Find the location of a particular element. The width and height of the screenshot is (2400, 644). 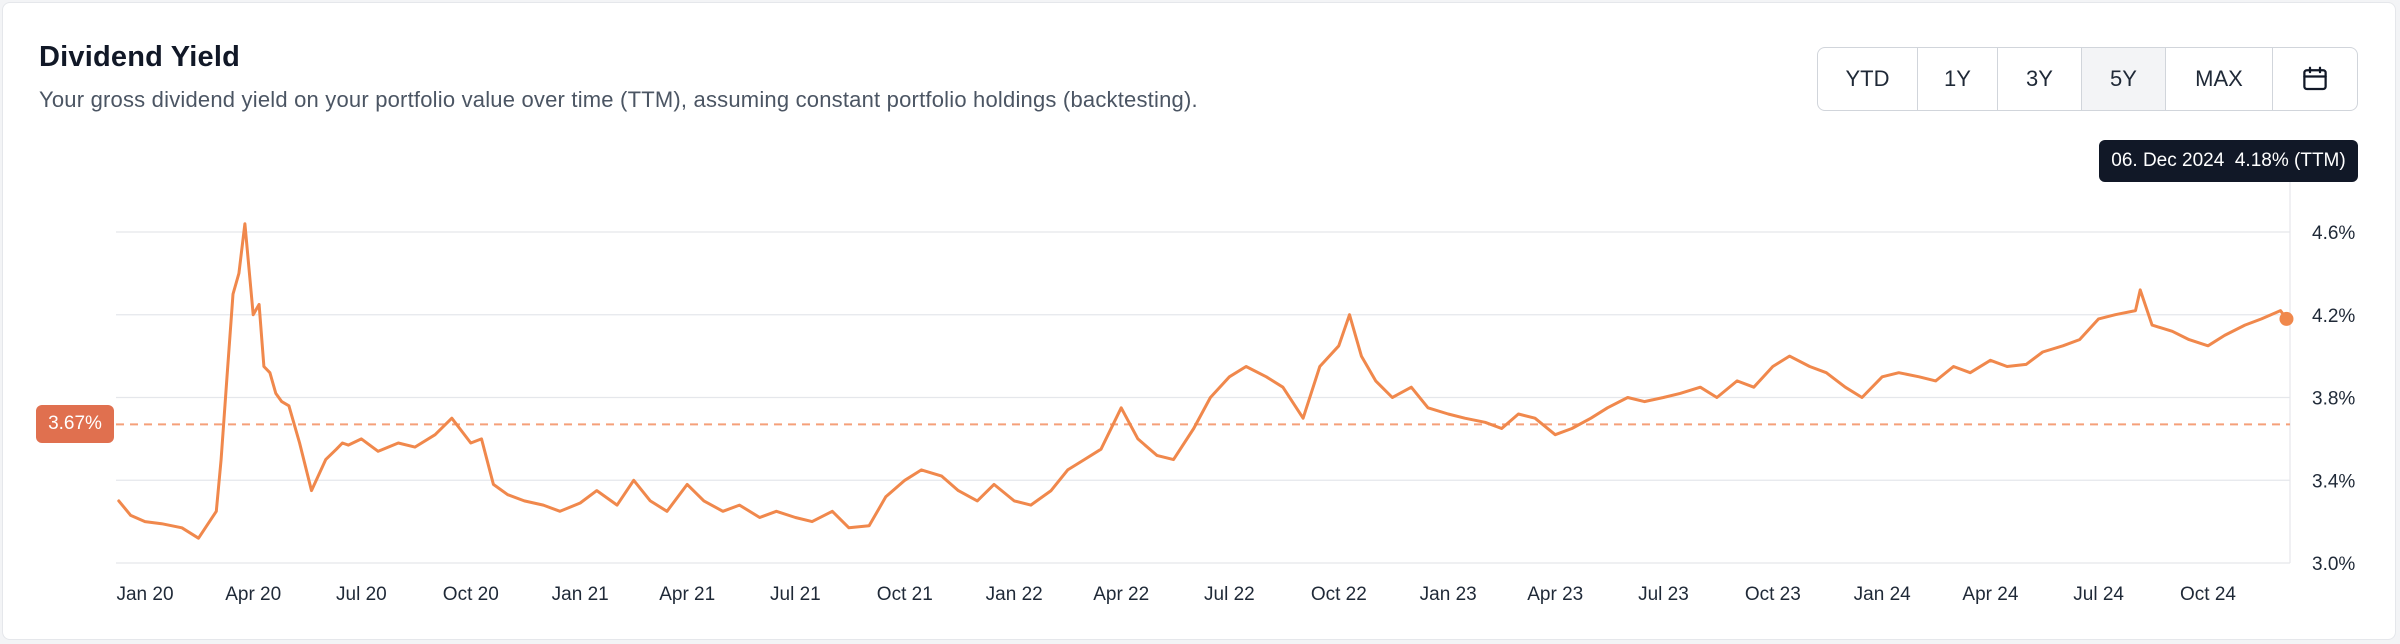

calendar-icon is located at coordinates (2315, 78).